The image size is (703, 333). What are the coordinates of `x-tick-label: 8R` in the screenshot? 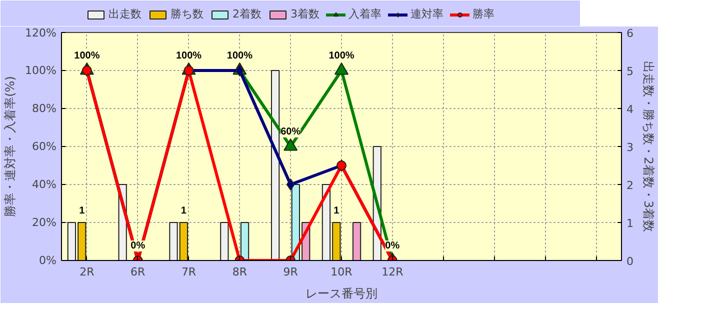 It's located at (240, 272).